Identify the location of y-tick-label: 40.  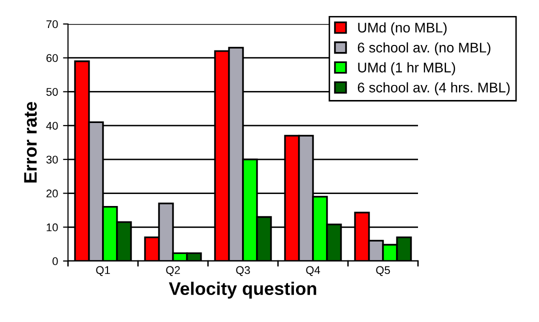
(52, 126).